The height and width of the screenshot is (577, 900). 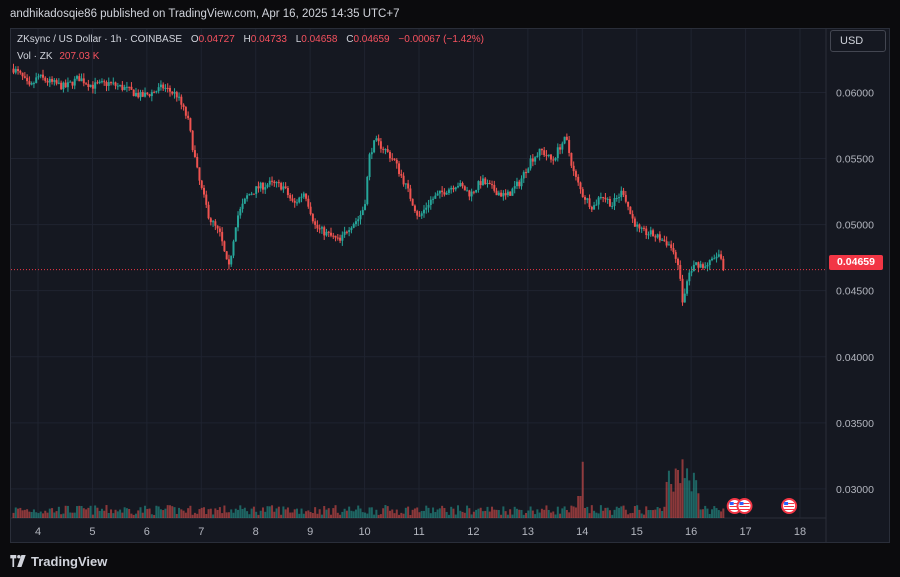 I want to click on symbol-title: ZKsync / US Dollar · 1h · COINBASE, so click(x=100, y=39).